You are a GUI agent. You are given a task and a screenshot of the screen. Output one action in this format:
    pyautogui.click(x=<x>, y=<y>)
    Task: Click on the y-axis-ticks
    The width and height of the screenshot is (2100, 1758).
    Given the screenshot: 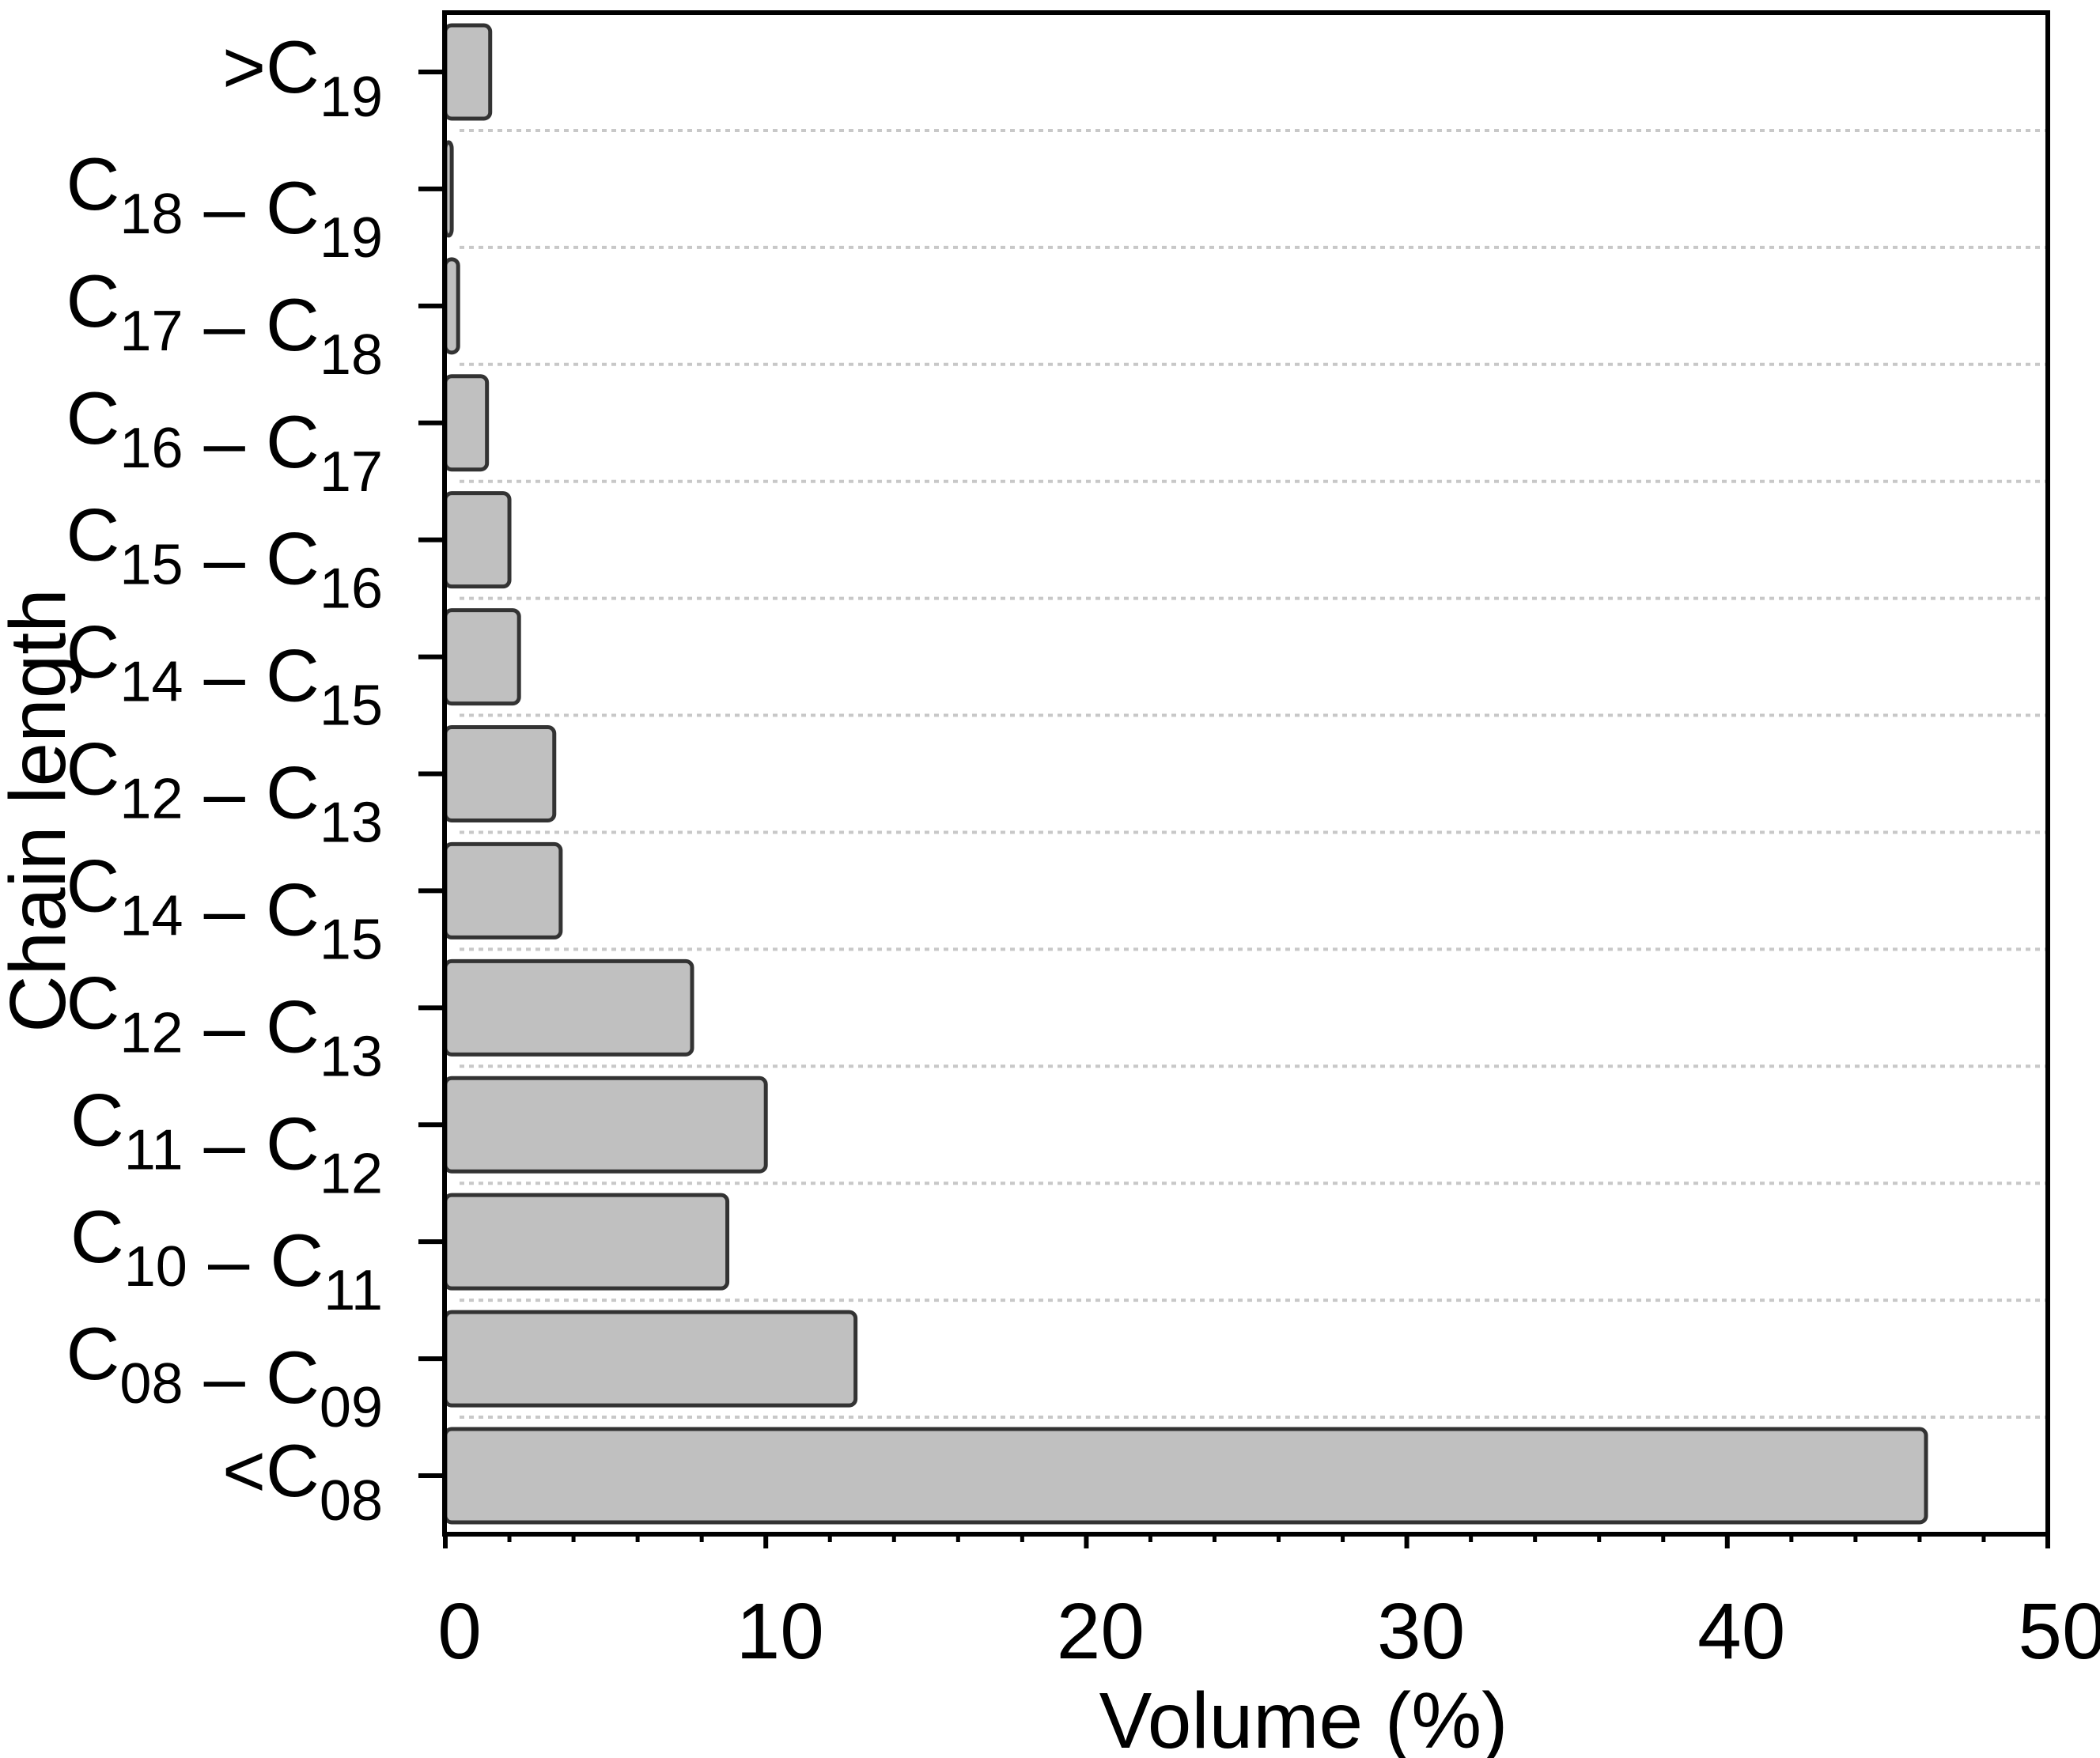 What is the action you would take?
    pyautogui.click(x=431, y=774)
    